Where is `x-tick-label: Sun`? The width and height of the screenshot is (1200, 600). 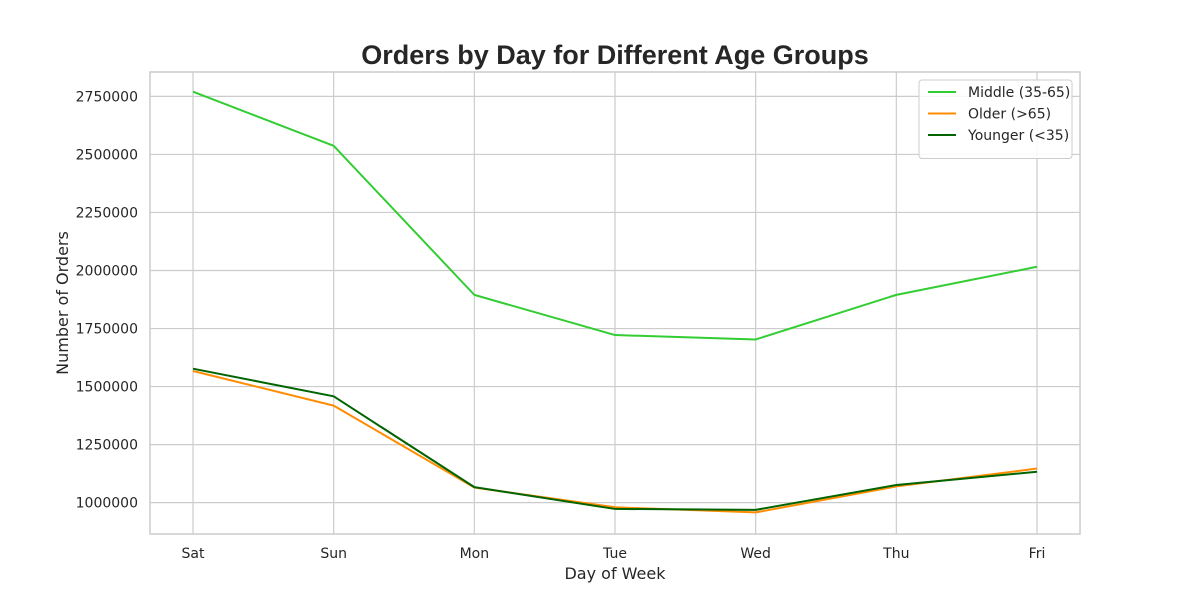 x-tick-label: Sun is located at coordinates (333, 554).